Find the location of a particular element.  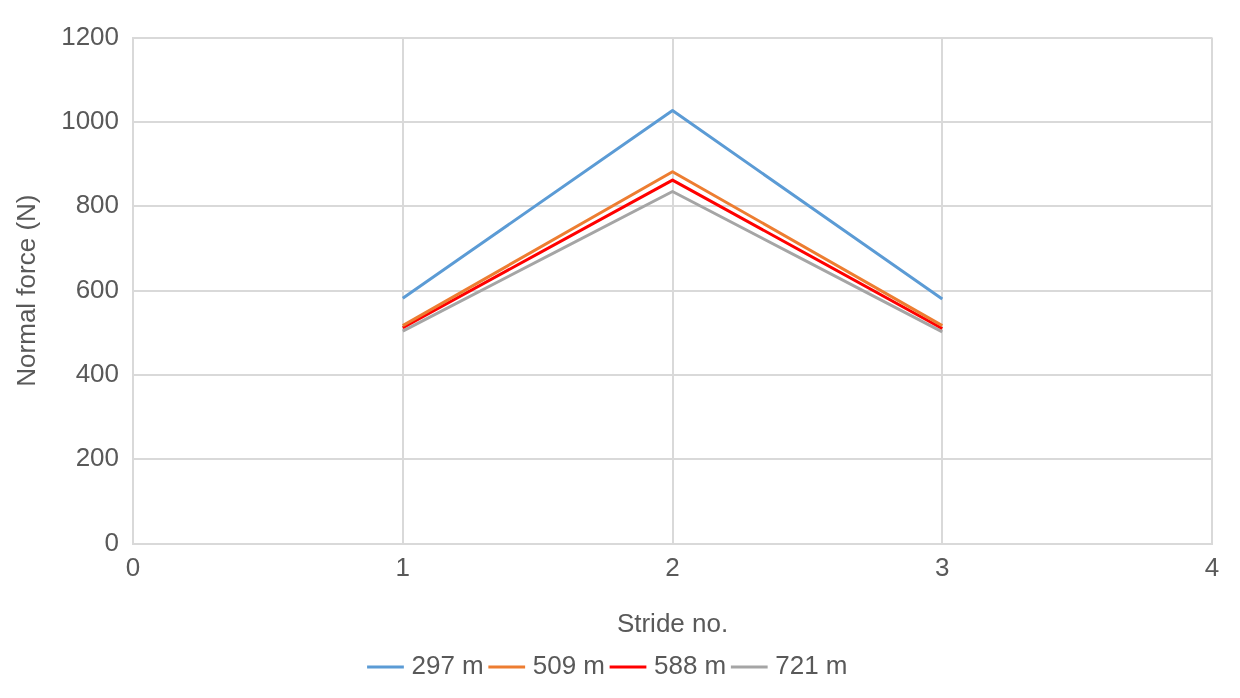

y-axis-title: Normal force (N) is located at coordinates (25, 290).